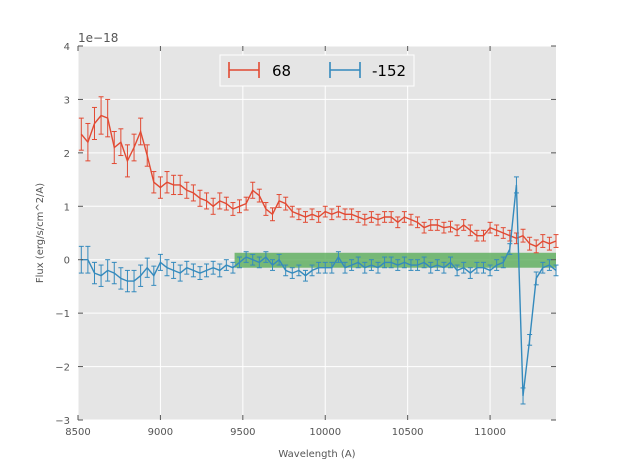 The width and height of the screenshot is (617, 467). Describe the element at coordinates (62, 421) in the screenshot. I see `y-tick-label: −3` at that location.